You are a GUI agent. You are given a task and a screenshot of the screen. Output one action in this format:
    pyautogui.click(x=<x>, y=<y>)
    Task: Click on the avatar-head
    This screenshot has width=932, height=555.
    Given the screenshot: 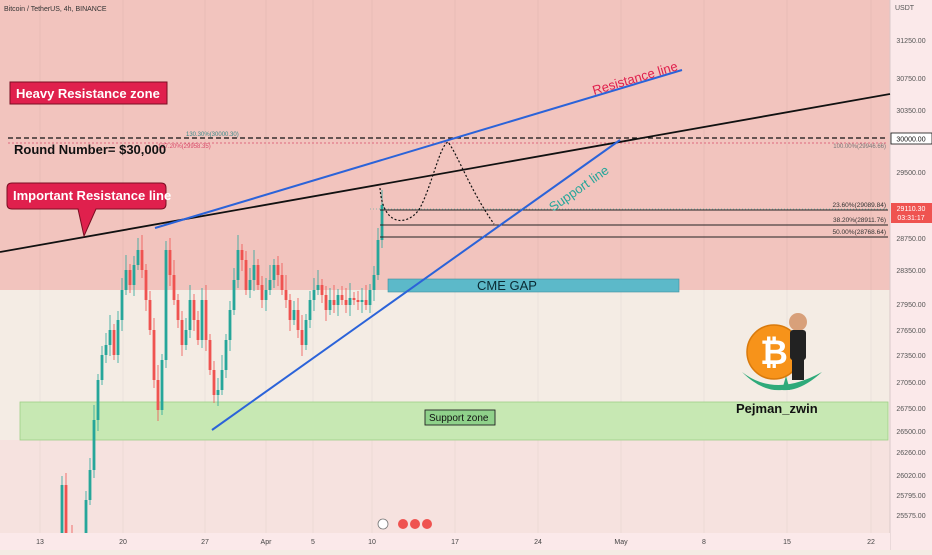 What is the action you would take?
    pyautogui.click(x=798, y=322)
    